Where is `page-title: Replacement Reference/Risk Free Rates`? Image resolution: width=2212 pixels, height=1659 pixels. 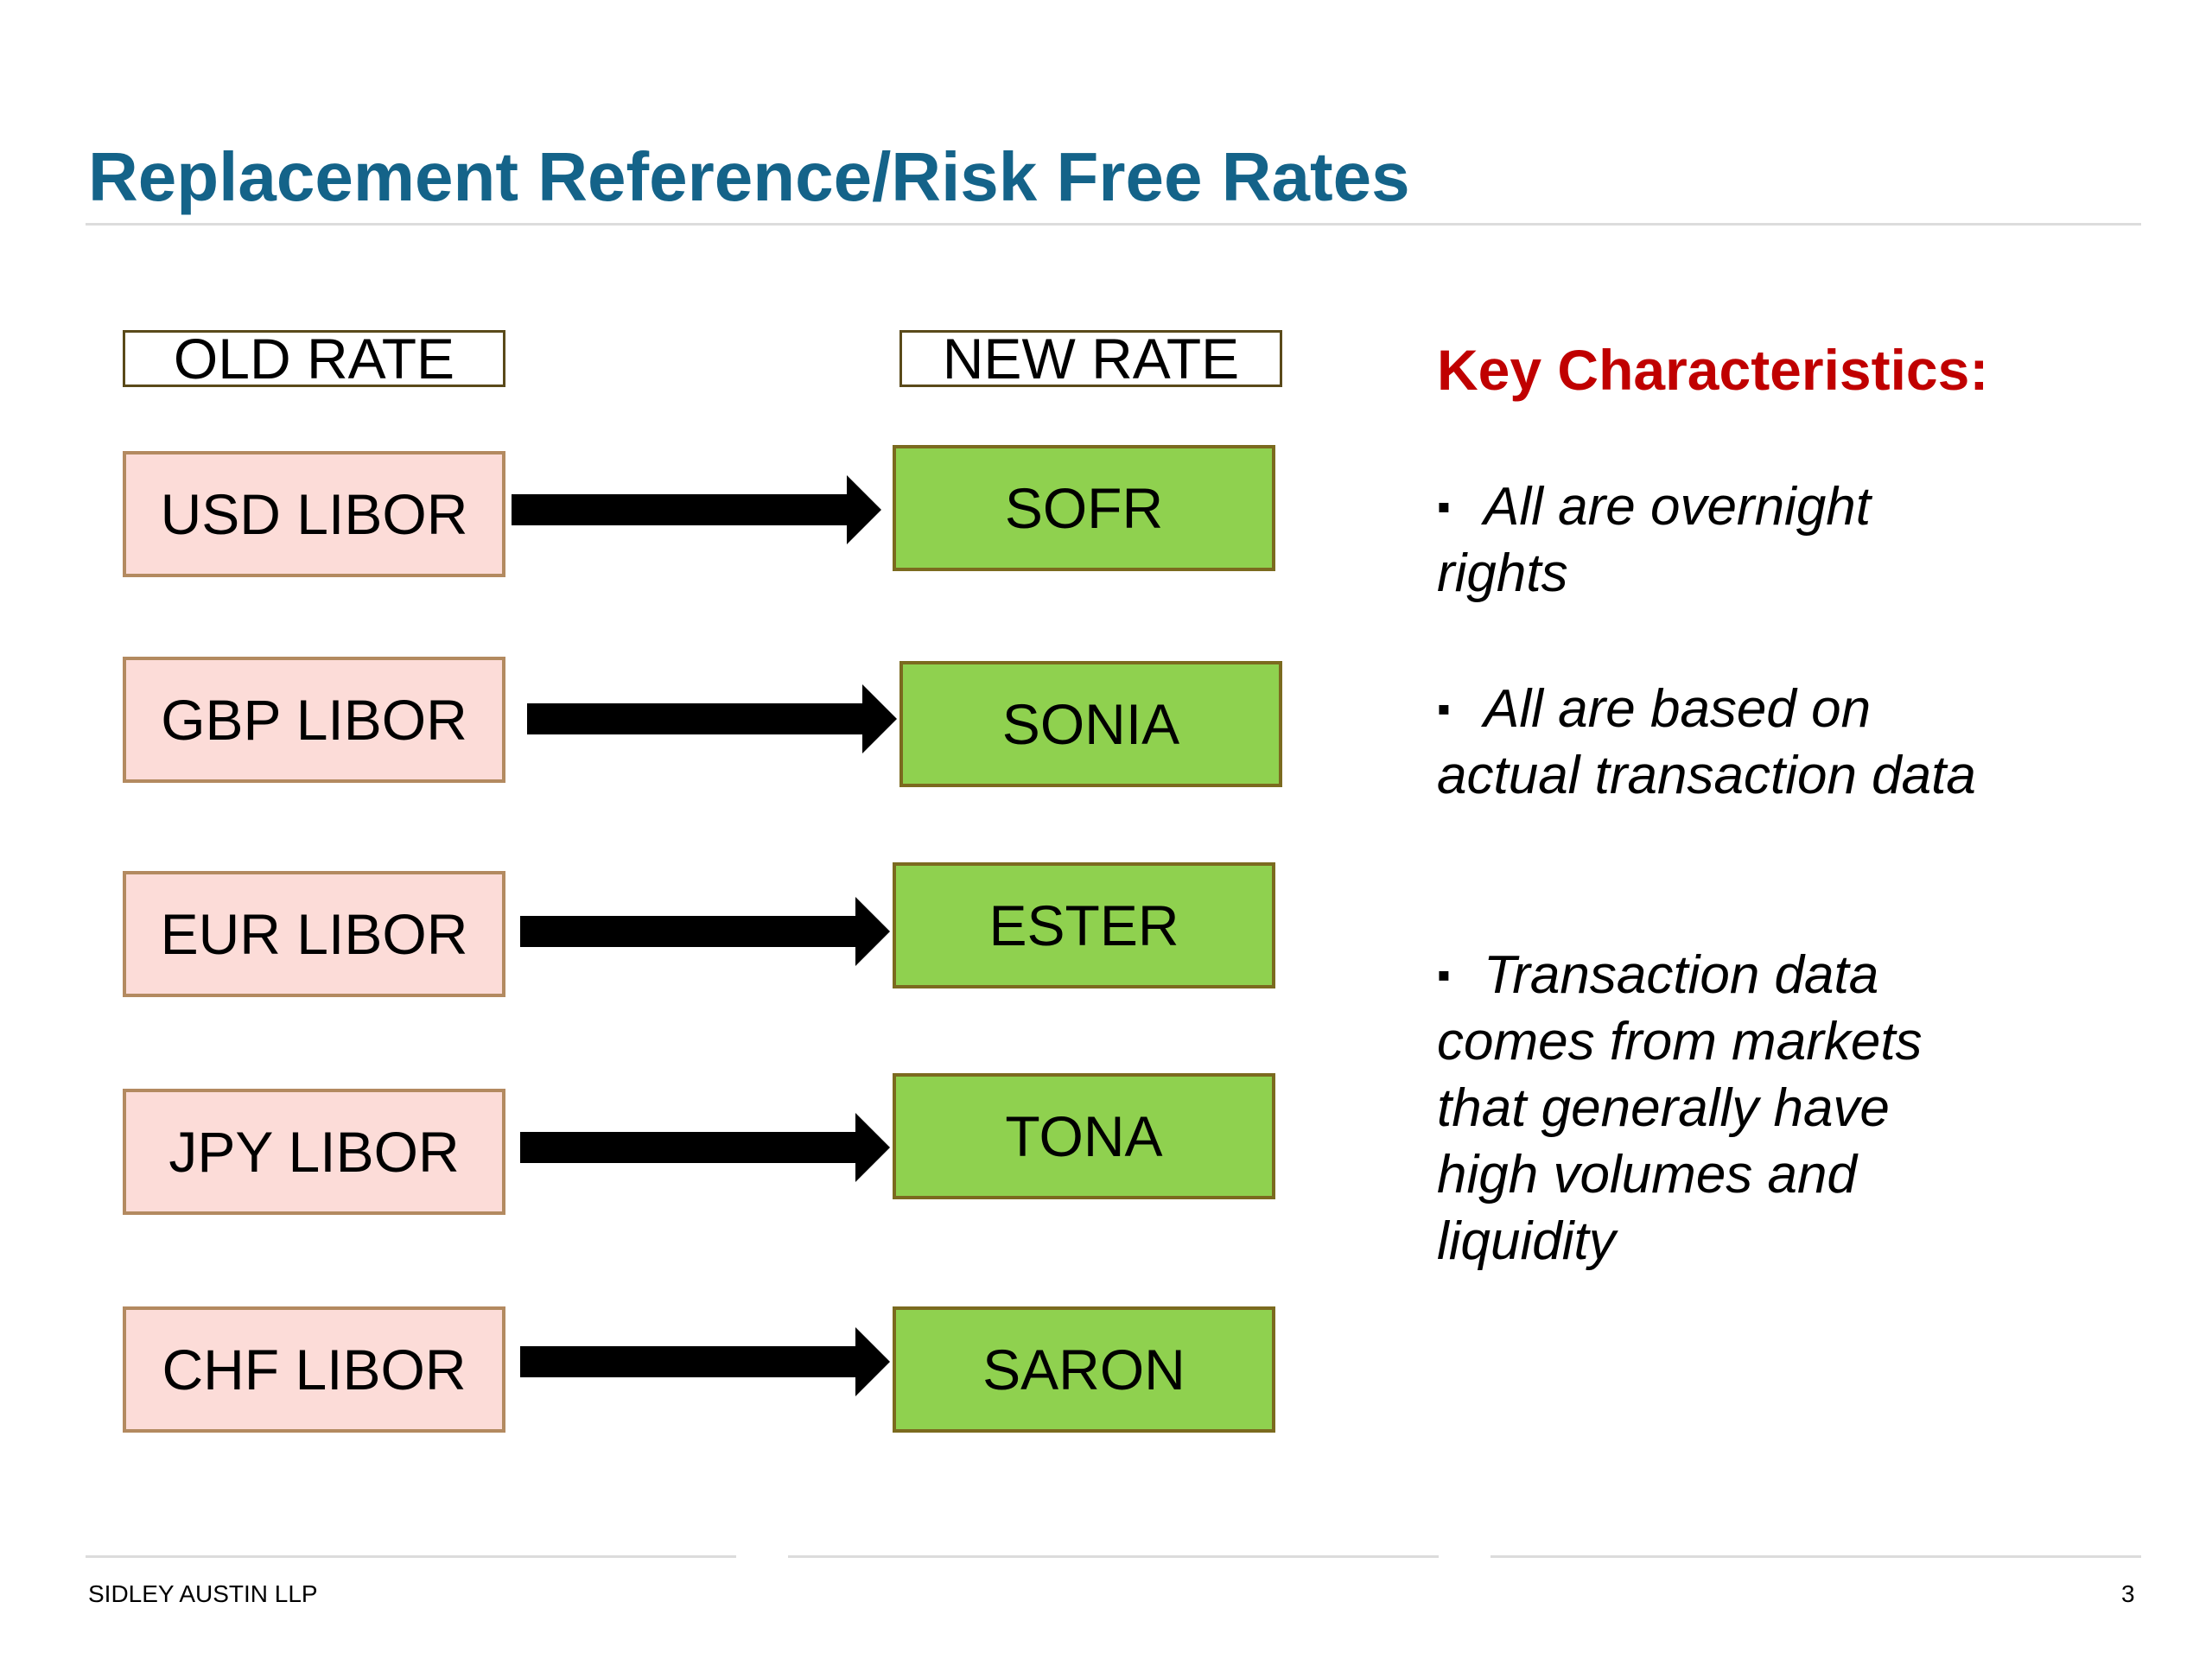 page-title: Replacement Reference/Risk Free Rates is located at coordinates (749, 176).